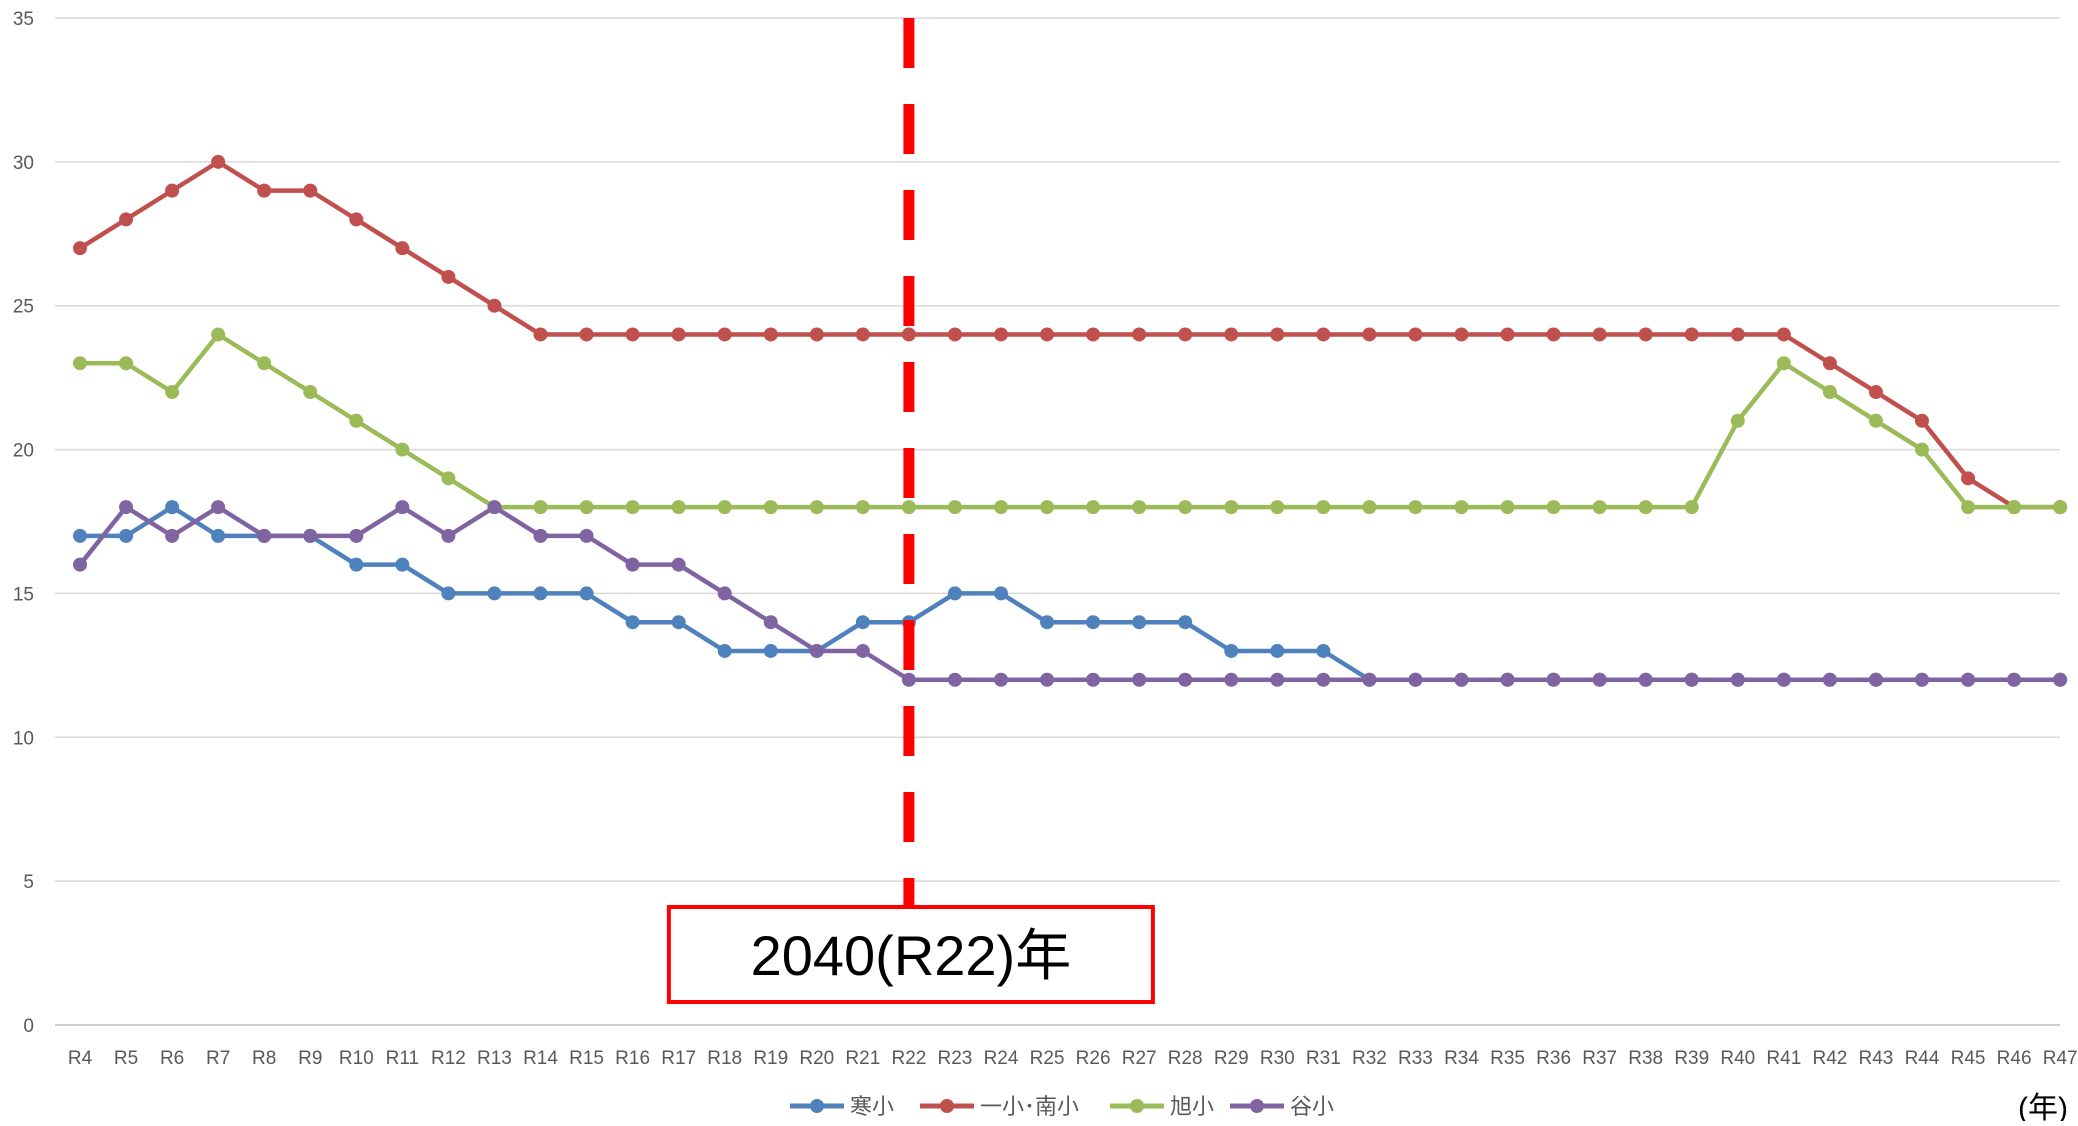  What do you see at coordinates (23, 19) in the screenshot?
I see `y-tick-label: 35` at bounding box center [23, 19].